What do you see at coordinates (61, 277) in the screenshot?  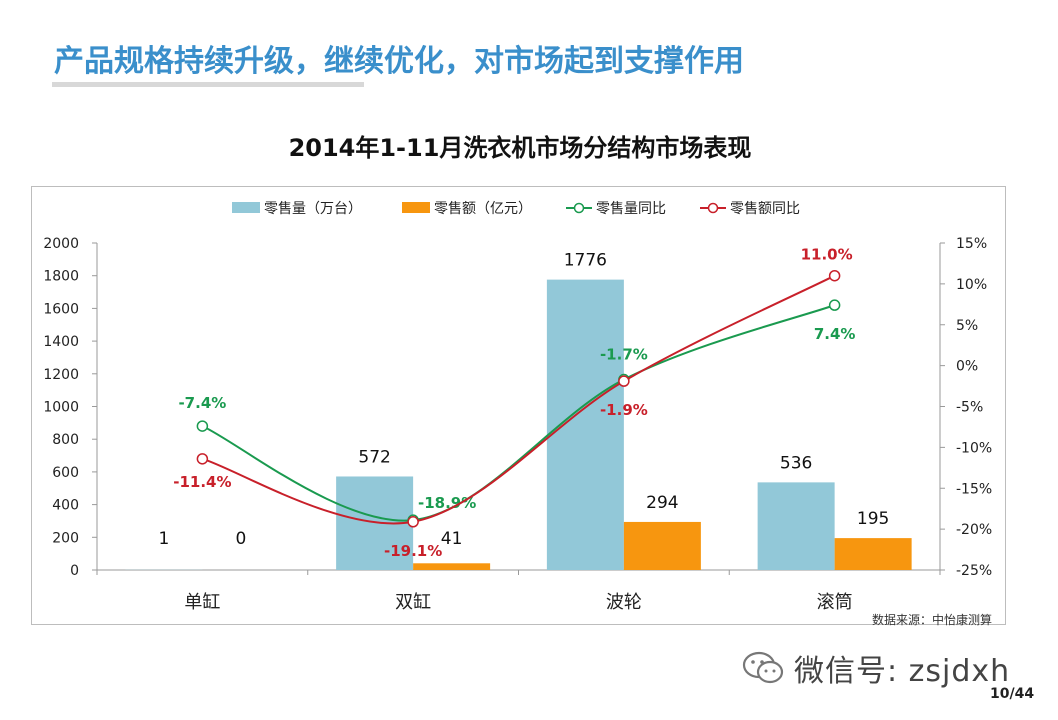 I see `y-left-tick-label: 1800` at bounding box center [61, 277].